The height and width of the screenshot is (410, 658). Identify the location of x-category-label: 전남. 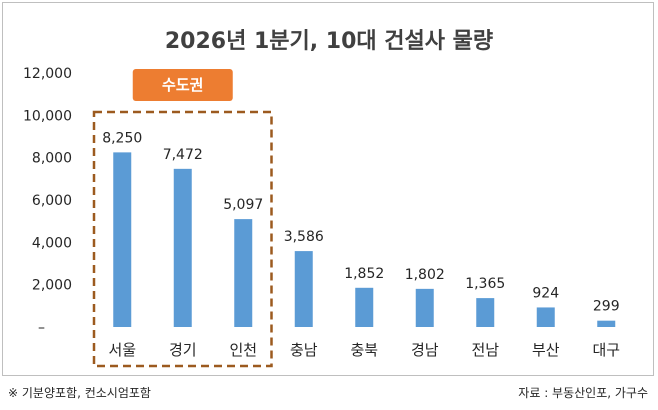
(485, 350).